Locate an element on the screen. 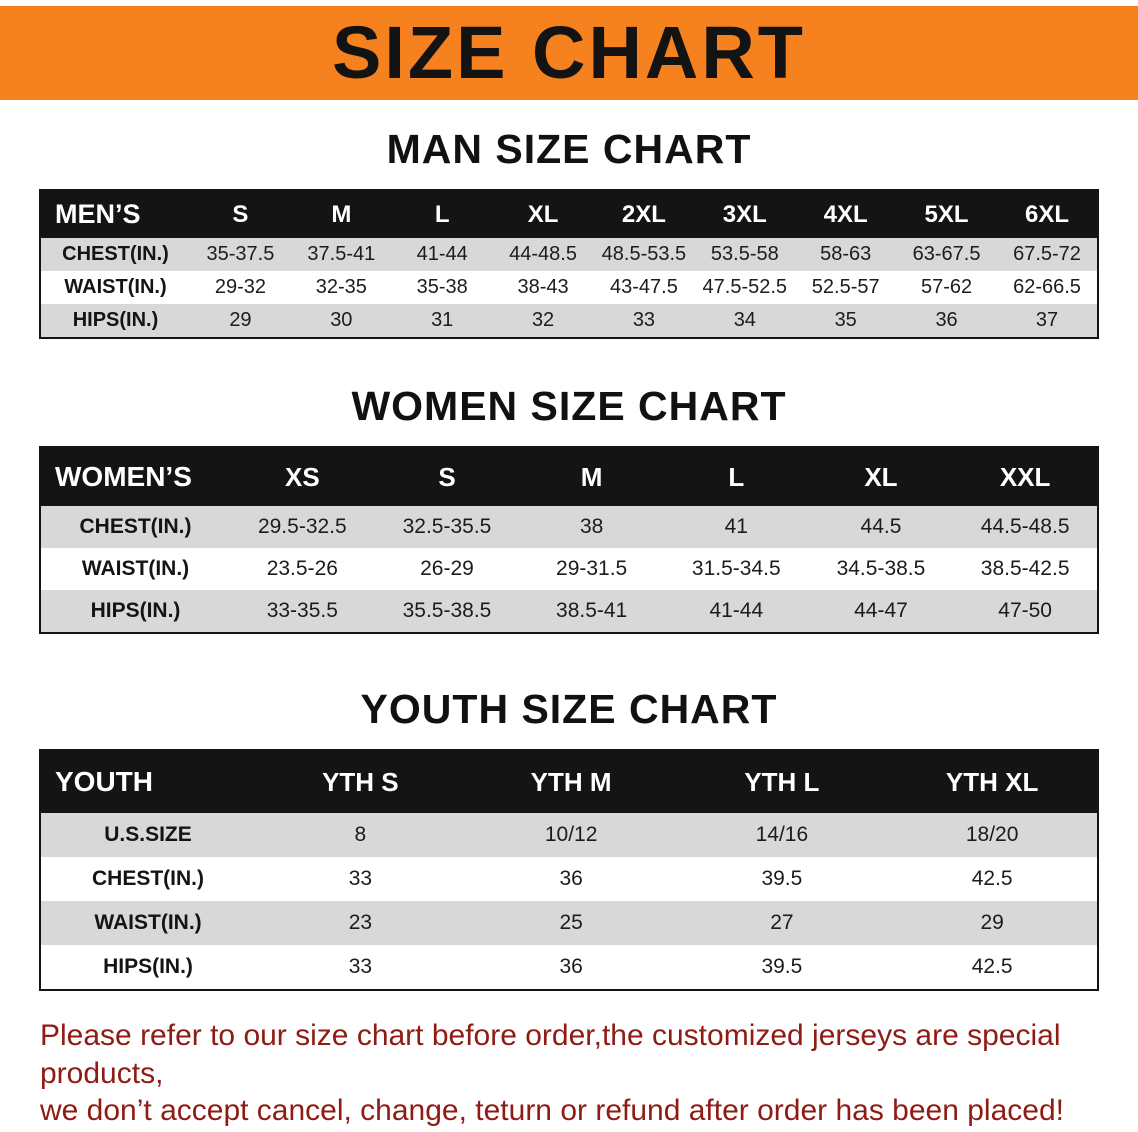 The height and width of the screenshot is (1132, 1138). size-header-cell: 2XL is located at coordinates (643, 214).